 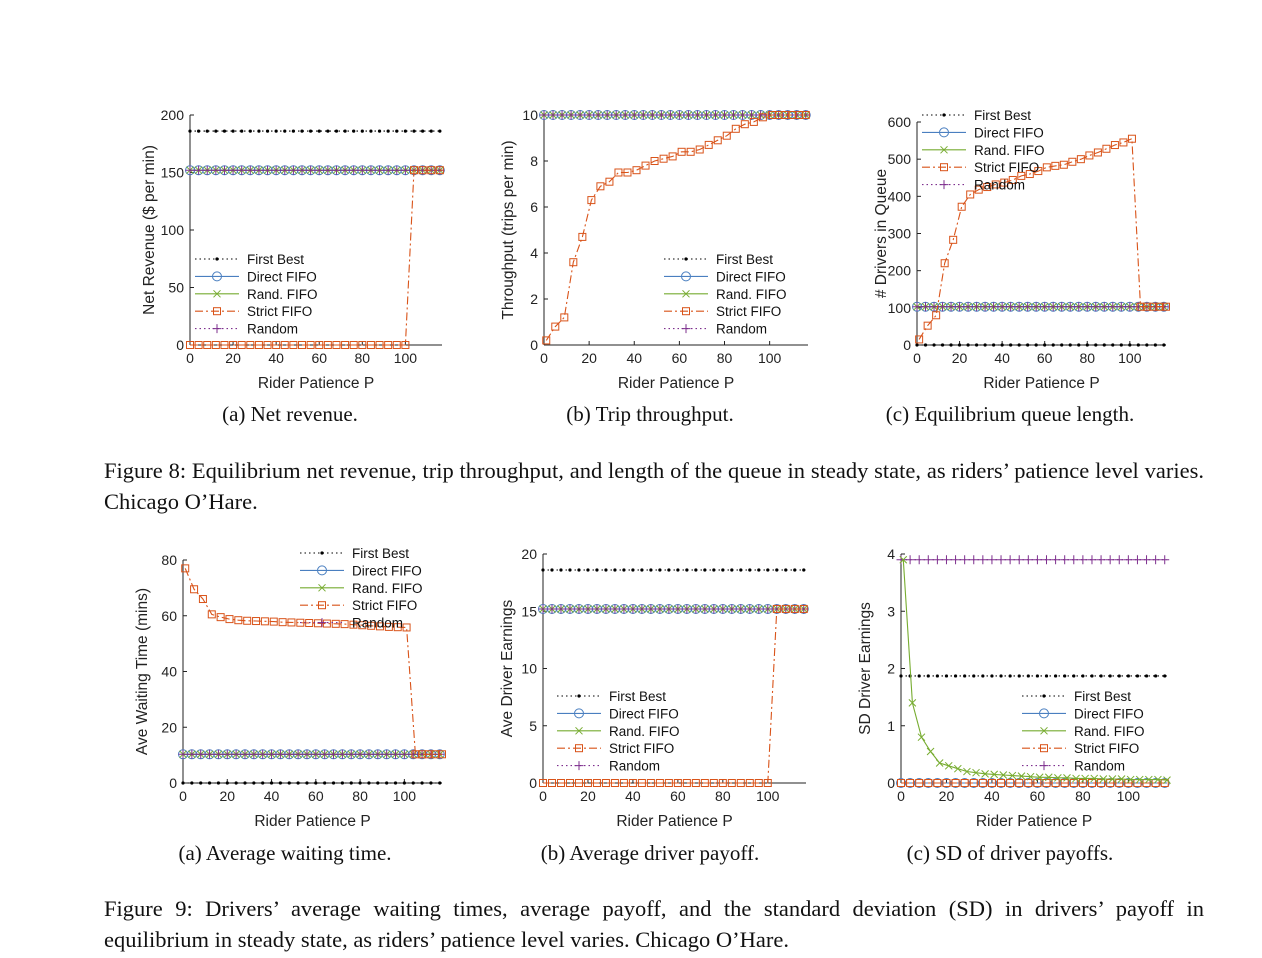 I want to click on y-tick-label: 4, so click(x=534, y=253).